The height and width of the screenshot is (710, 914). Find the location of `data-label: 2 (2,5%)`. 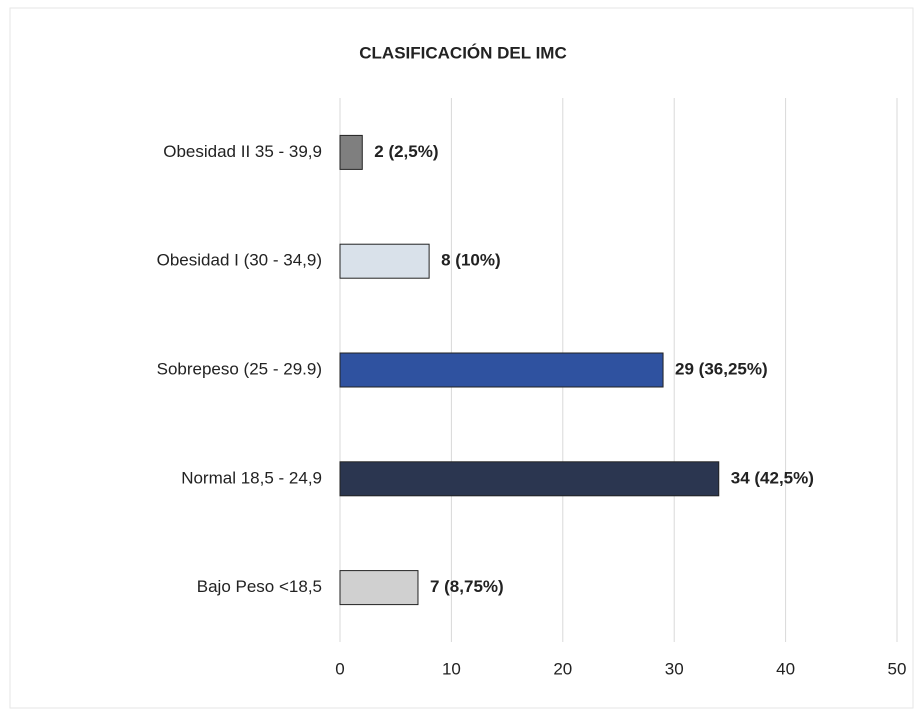

data-label: 2 (2,5%) is located at coordinates (406, 151).